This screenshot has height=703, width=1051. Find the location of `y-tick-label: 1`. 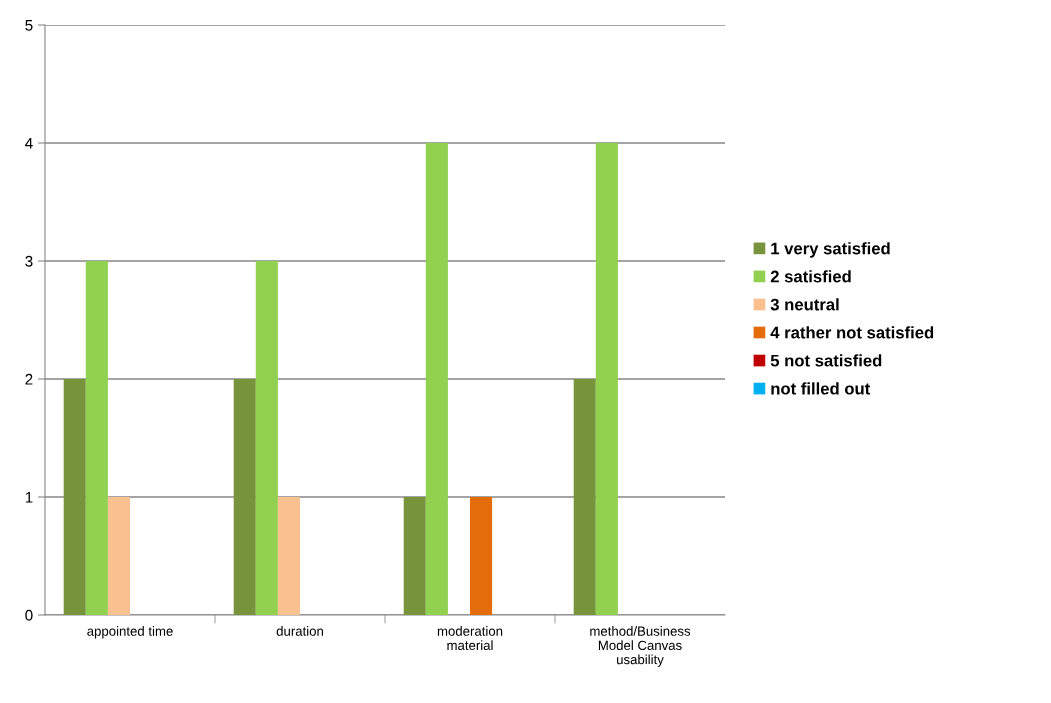

y-tick-label: 1 is located at coordinates (29, 497).